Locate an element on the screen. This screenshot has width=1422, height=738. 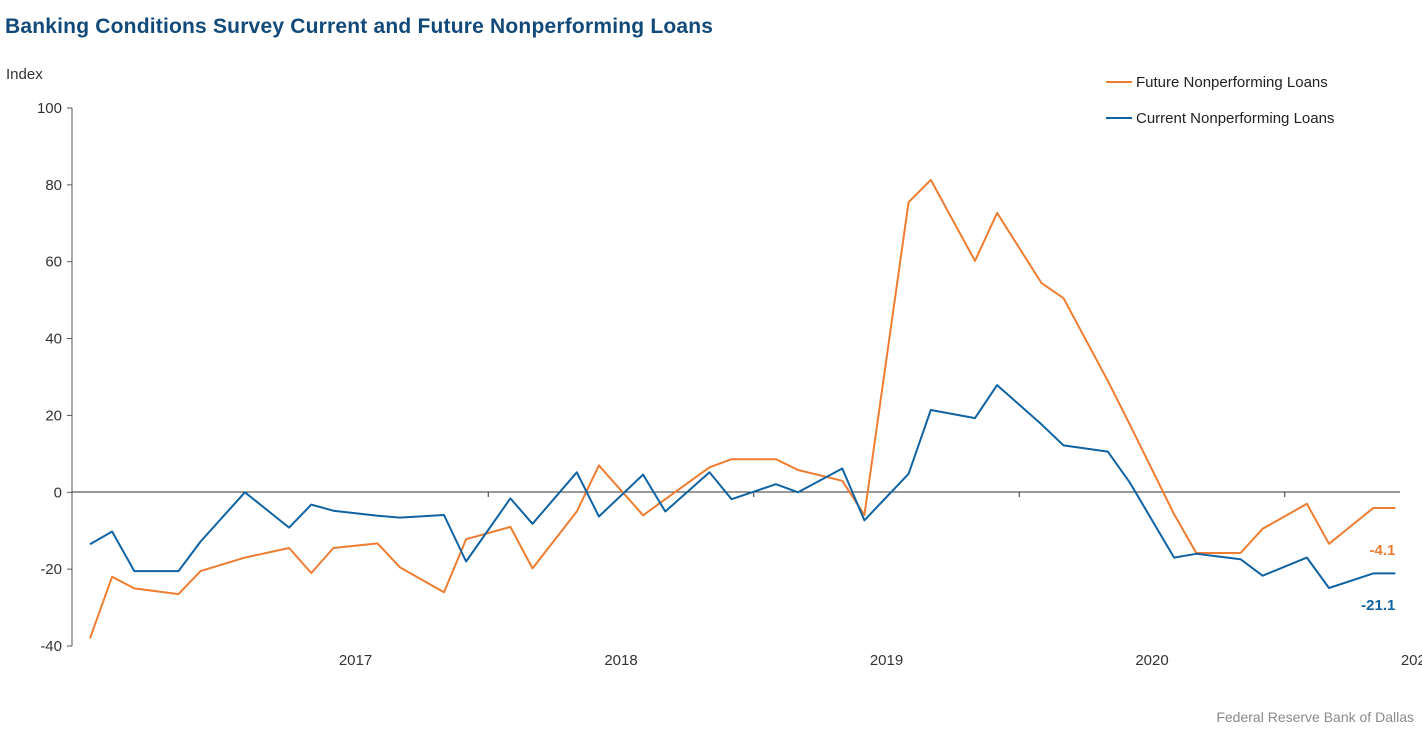
legend-label: Future Nonperforming Loans is located at coordinates (1232, 82).